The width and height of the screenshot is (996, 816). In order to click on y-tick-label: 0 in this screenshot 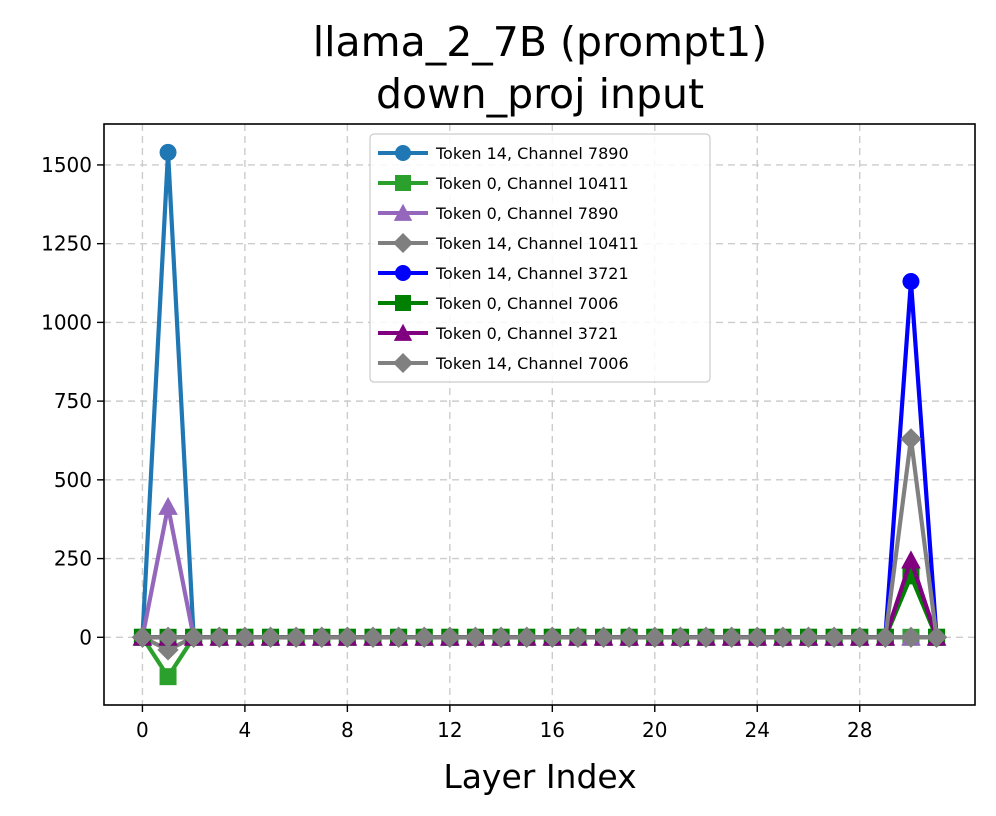, I will do `click(85, 637)`.